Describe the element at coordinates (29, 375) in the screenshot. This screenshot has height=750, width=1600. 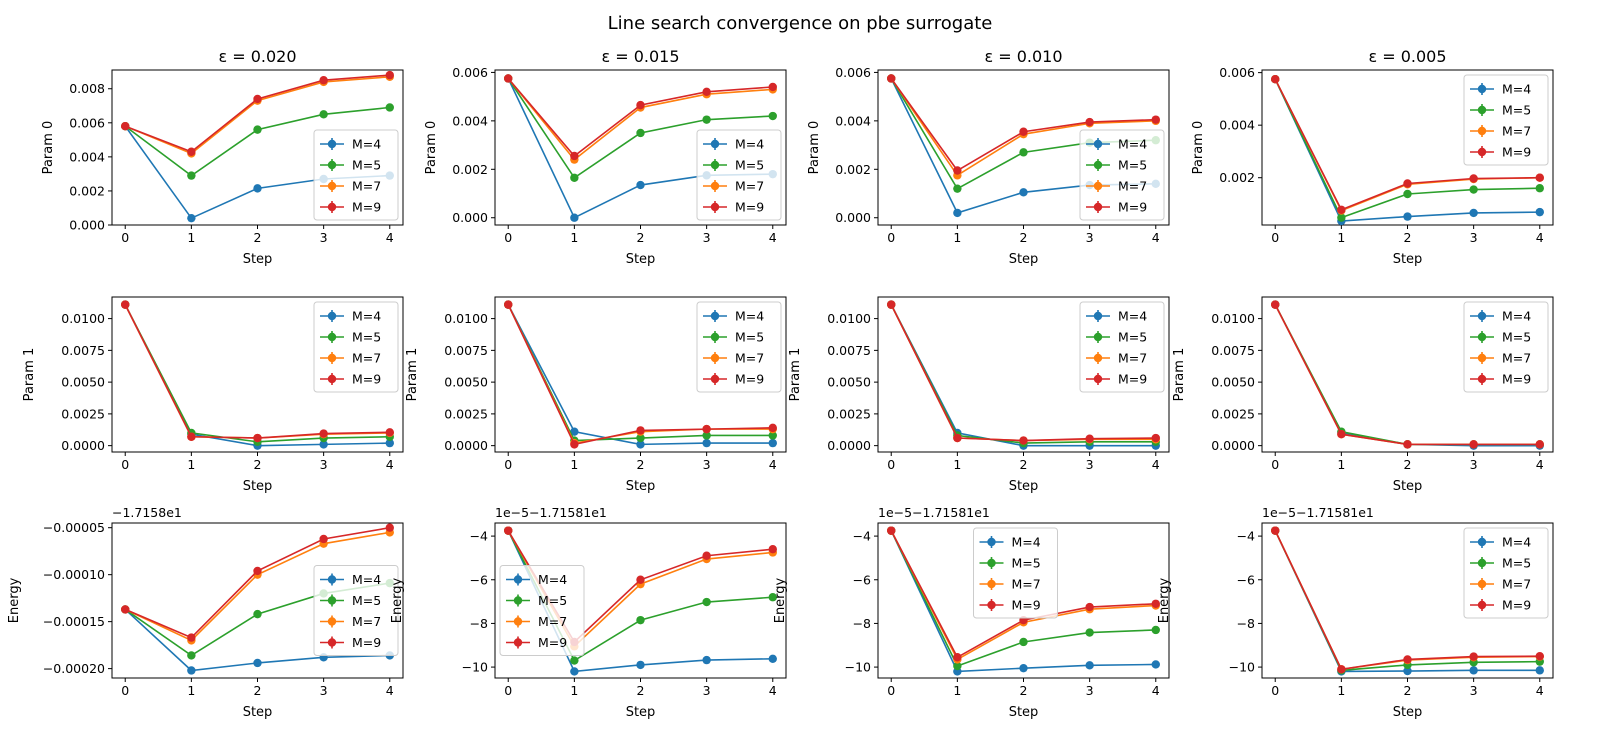
I see `y-axis-label: Param 1` at that location.